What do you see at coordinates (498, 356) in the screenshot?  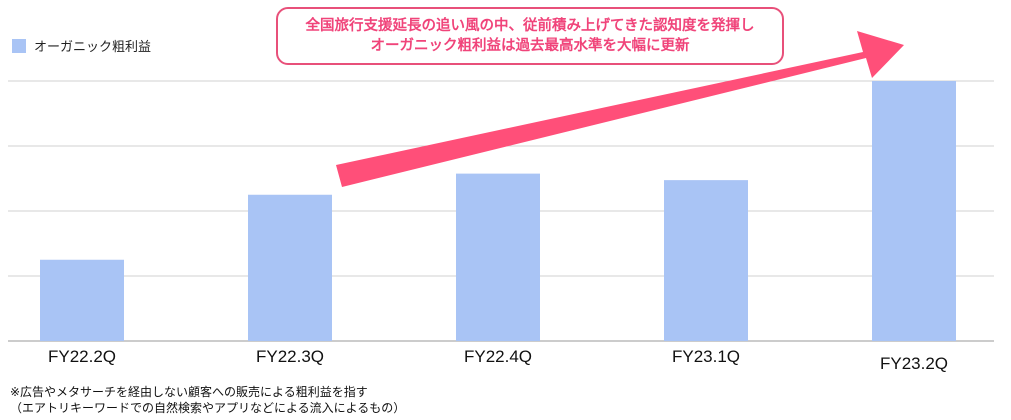 I see `x-tick-label: FY22.4Q` at bounding box center [498, 356].